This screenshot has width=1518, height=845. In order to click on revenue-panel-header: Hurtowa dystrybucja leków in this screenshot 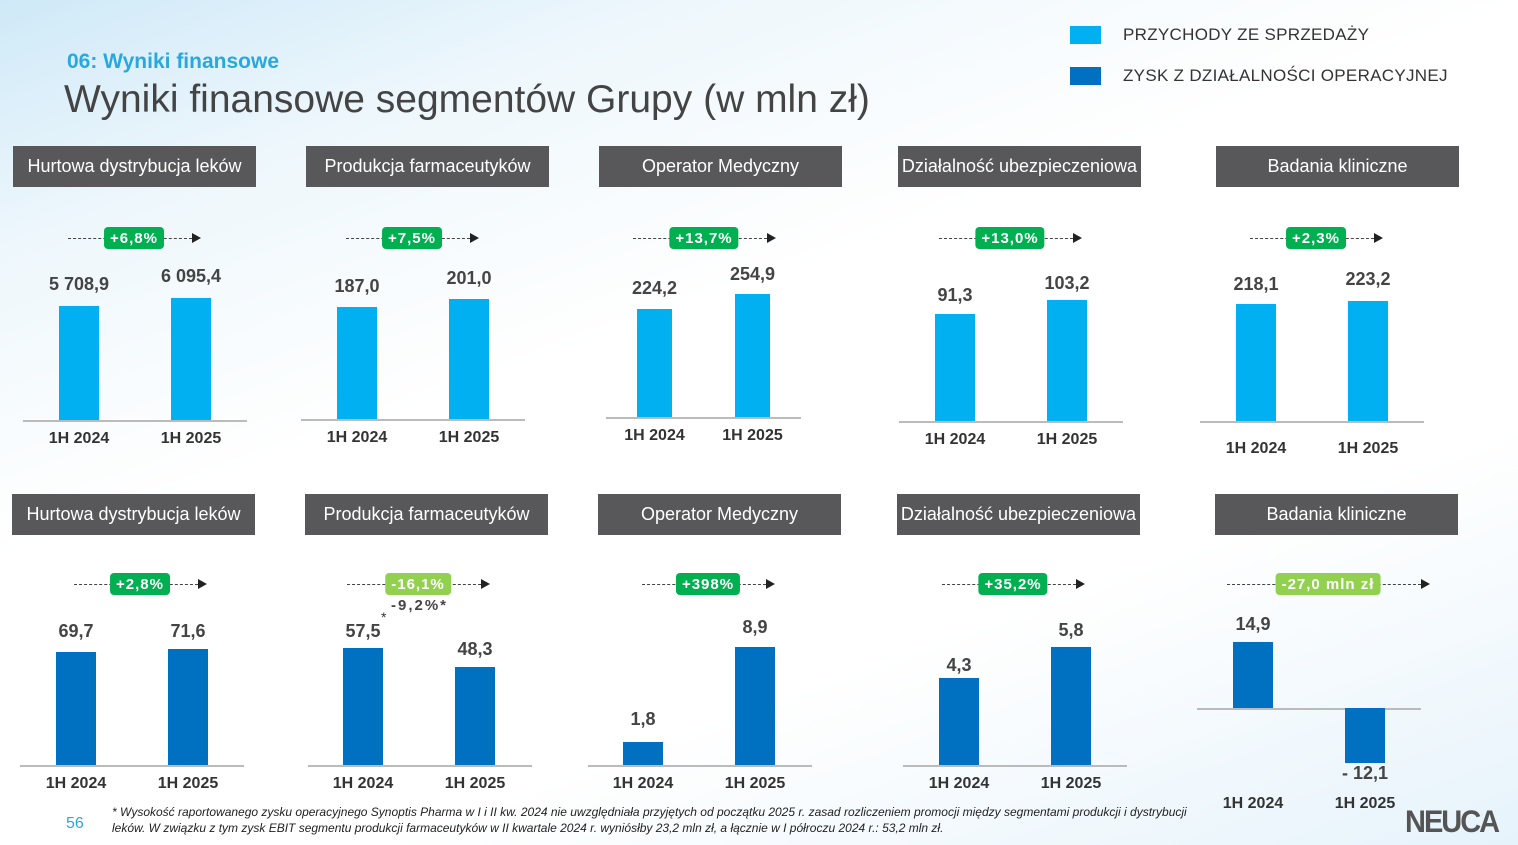, I will do `click(134, 166)`.